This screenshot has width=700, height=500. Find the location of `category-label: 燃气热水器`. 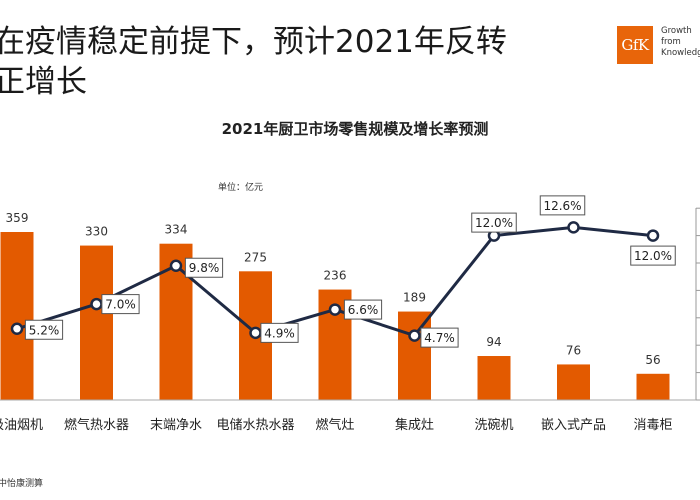

category-label: 燃气热水器 is located at coordinates (96, 425).